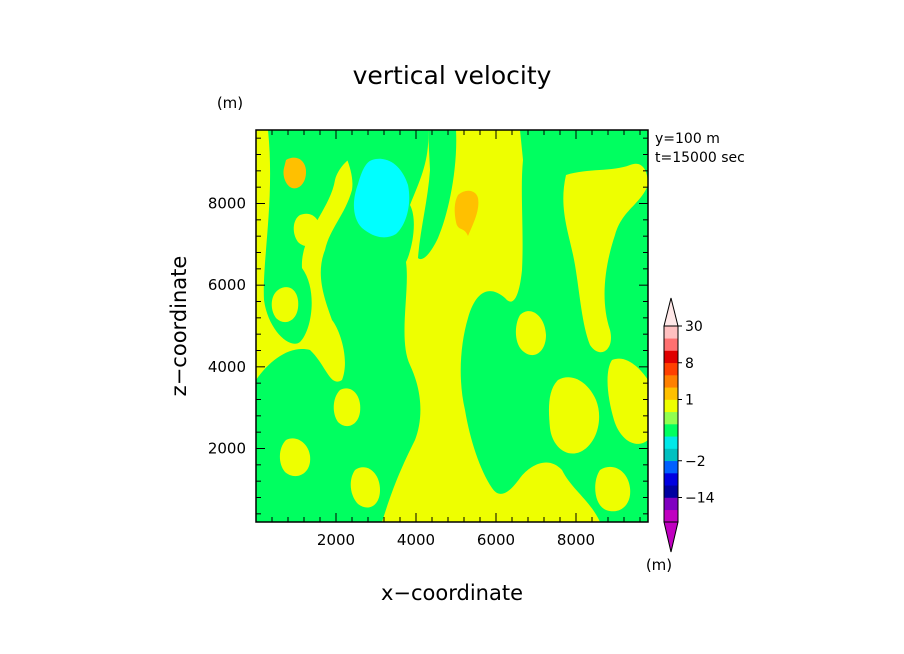  What do you see at coordinates (227, 326) in the screenshot?
I see `y-tick-labels: 2000 4000 6000 8000` at bounding box center [227, 326].